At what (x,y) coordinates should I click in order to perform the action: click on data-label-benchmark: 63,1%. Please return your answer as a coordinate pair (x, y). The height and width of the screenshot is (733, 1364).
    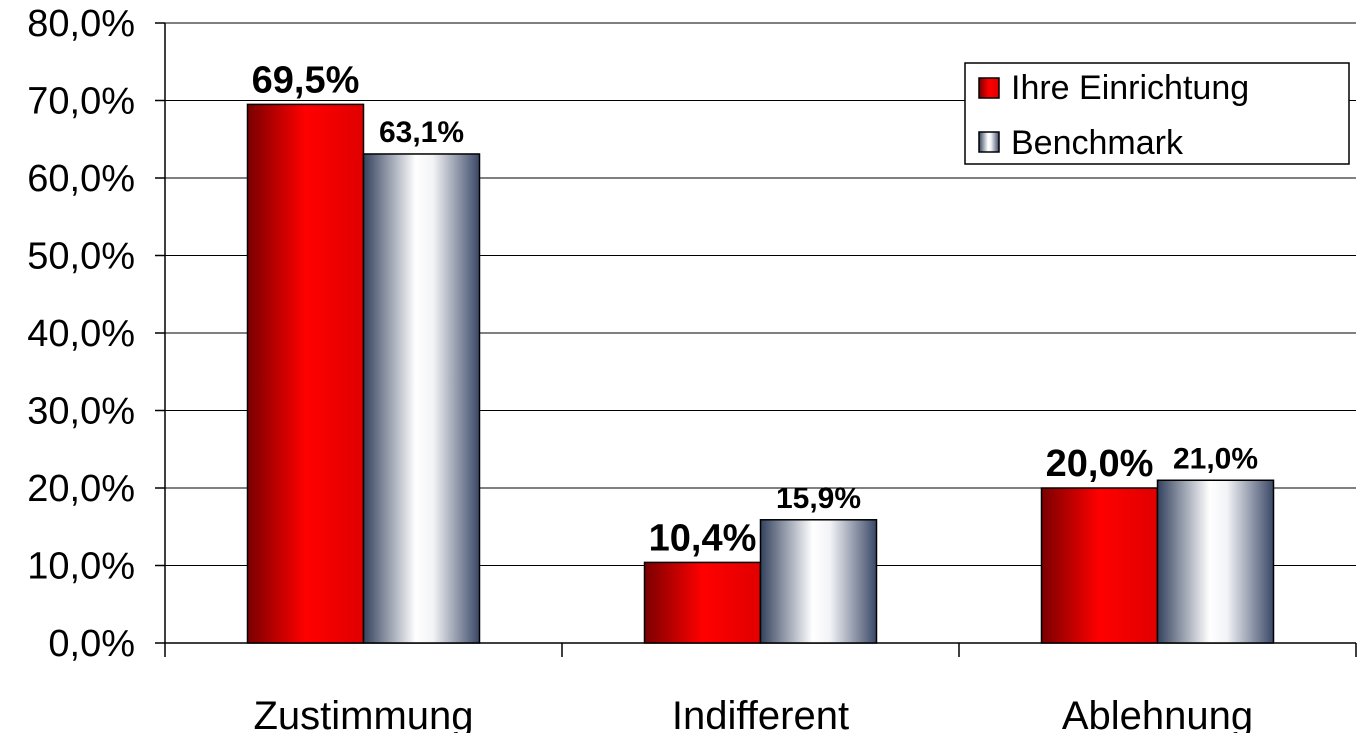
    Looking at the image, I should click on (421, 132).